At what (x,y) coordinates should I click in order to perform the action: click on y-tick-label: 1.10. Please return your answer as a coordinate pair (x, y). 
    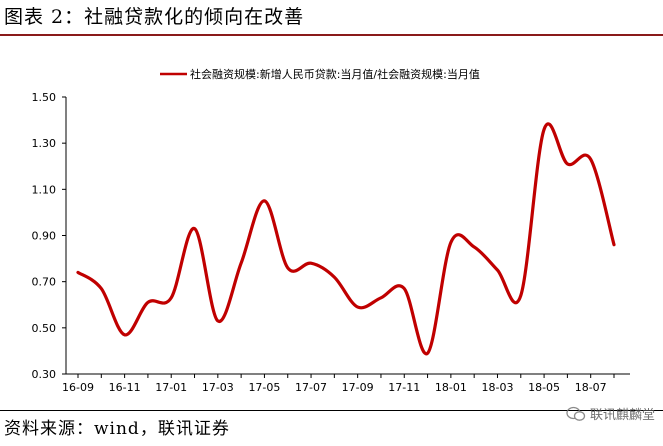
    Looking at the image, I should click on (44, 189).